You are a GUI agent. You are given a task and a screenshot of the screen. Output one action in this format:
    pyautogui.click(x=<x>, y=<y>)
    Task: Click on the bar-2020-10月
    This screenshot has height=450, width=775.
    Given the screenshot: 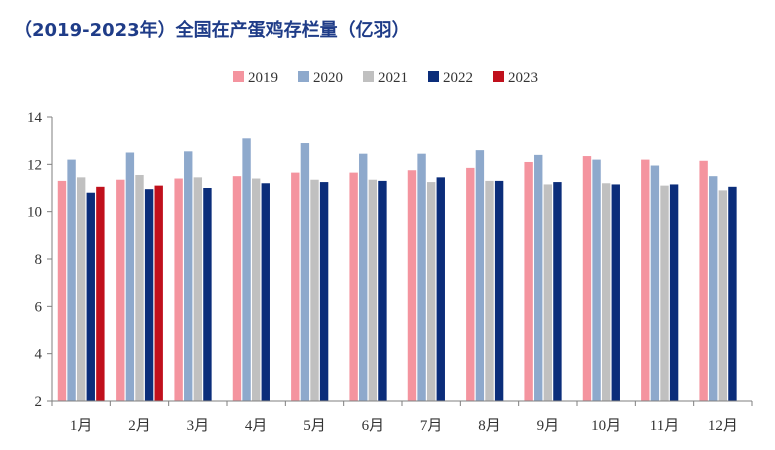 What is the action you would take?
    pyautogui.click(x=596, y=280)
    